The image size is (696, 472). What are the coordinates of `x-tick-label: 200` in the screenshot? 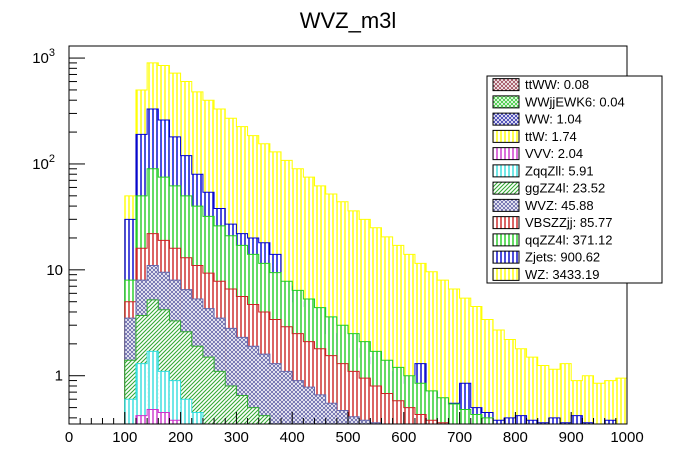 It's located at (180, 437).